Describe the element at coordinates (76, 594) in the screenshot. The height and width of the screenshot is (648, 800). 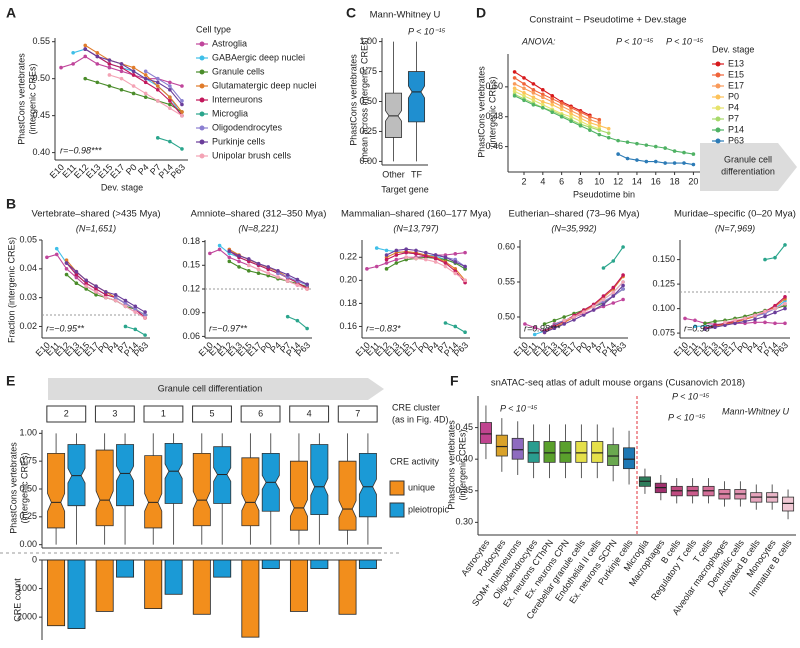
I see `bar` at that location.